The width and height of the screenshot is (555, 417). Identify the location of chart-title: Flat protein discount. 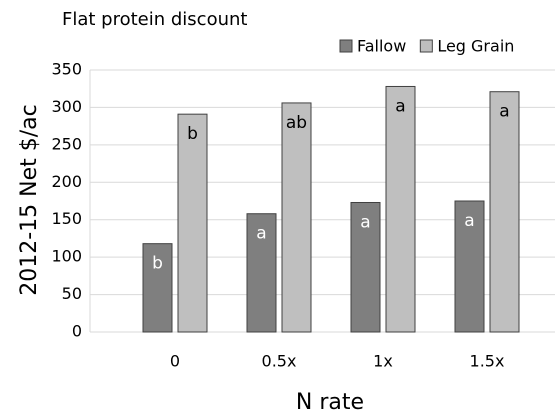
(154, 19).